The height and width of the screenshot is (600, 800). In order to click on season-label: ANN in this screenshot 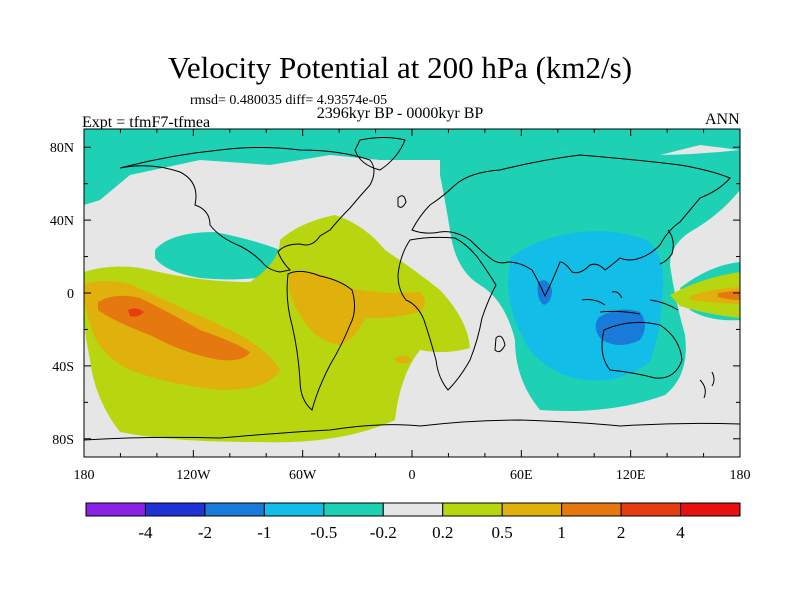, I will do `click(722, 119)`.